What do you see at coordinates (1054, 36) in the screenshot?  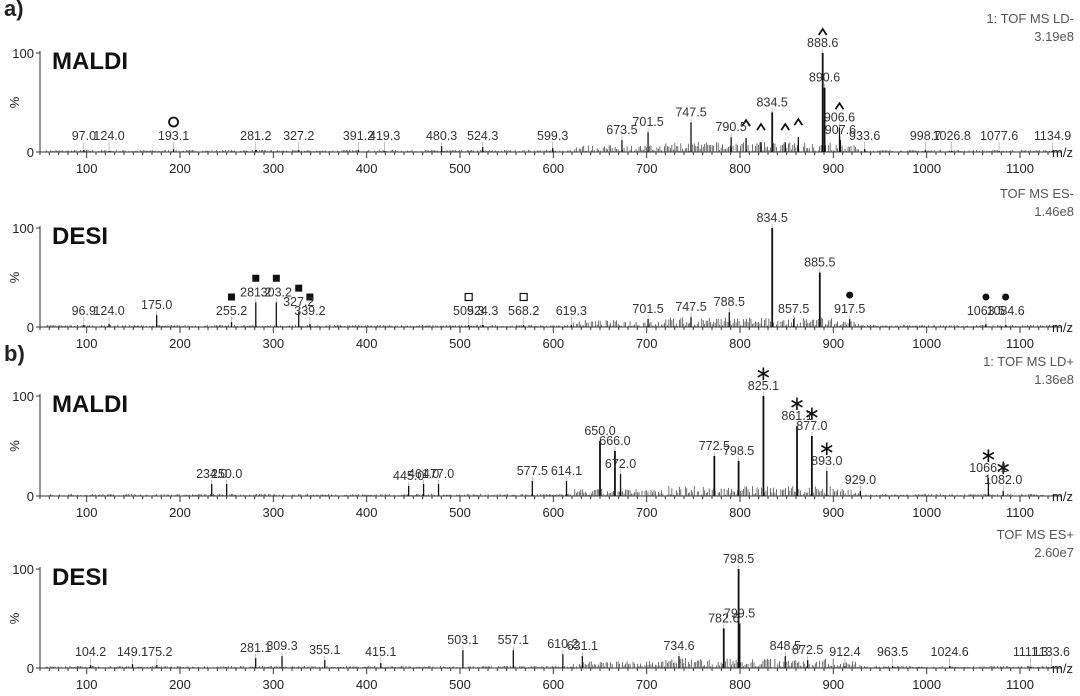 I see `intensity-scale: 3.19e8` at bounding box center [1054, 36].